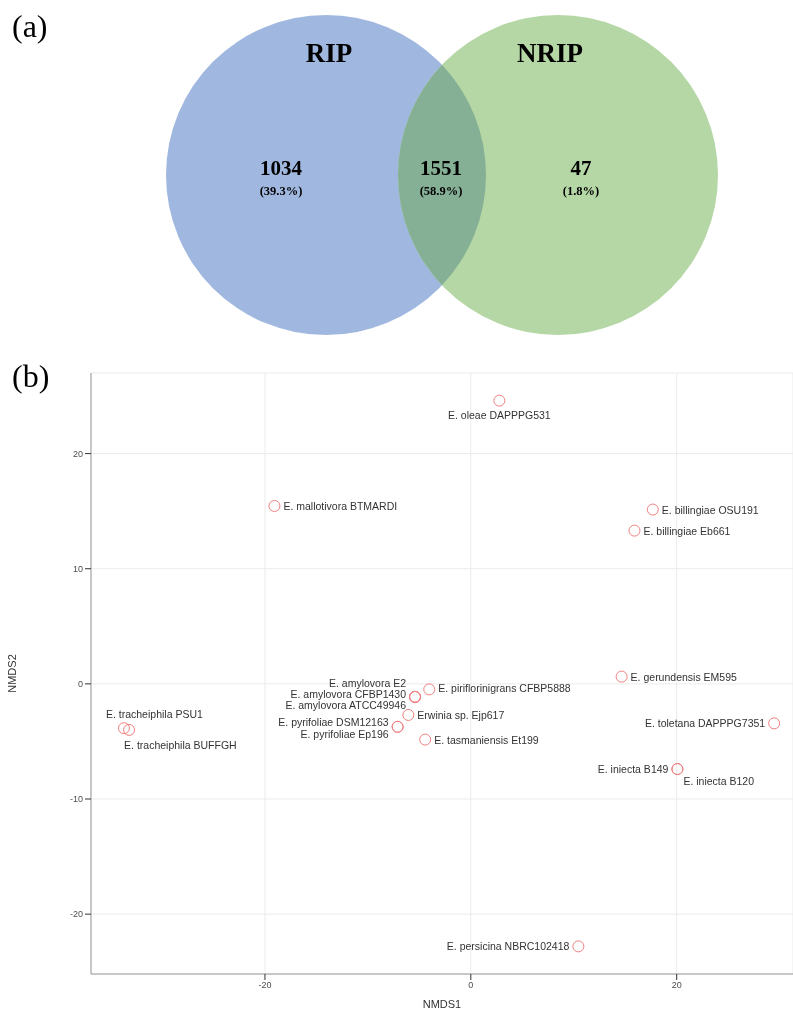  I want to click on annotation: E. billingiae OSU191, so click(710, 509).